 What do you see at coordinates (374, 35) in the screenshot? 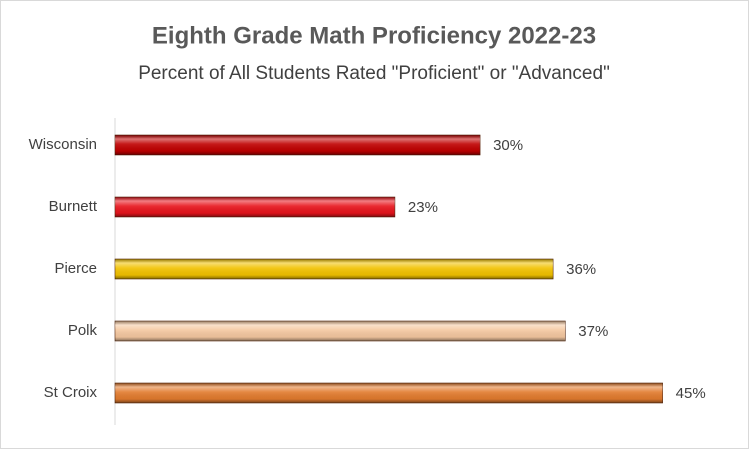
I see `chart-title: Eighth Grade Math Proficiency 2022-23` at bounding box center [374, 35].